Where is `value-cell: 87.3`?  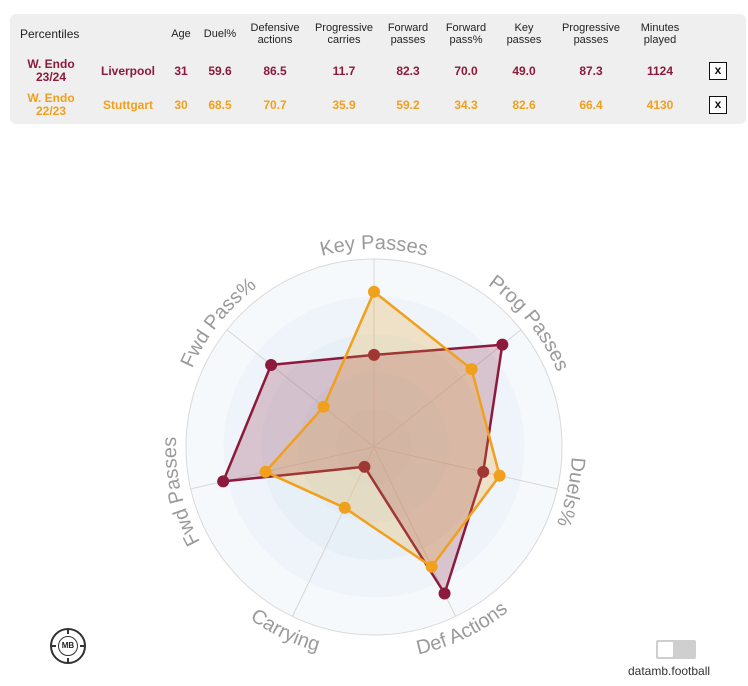 value-cell: 87.3 is located at coordinates (591, 71).